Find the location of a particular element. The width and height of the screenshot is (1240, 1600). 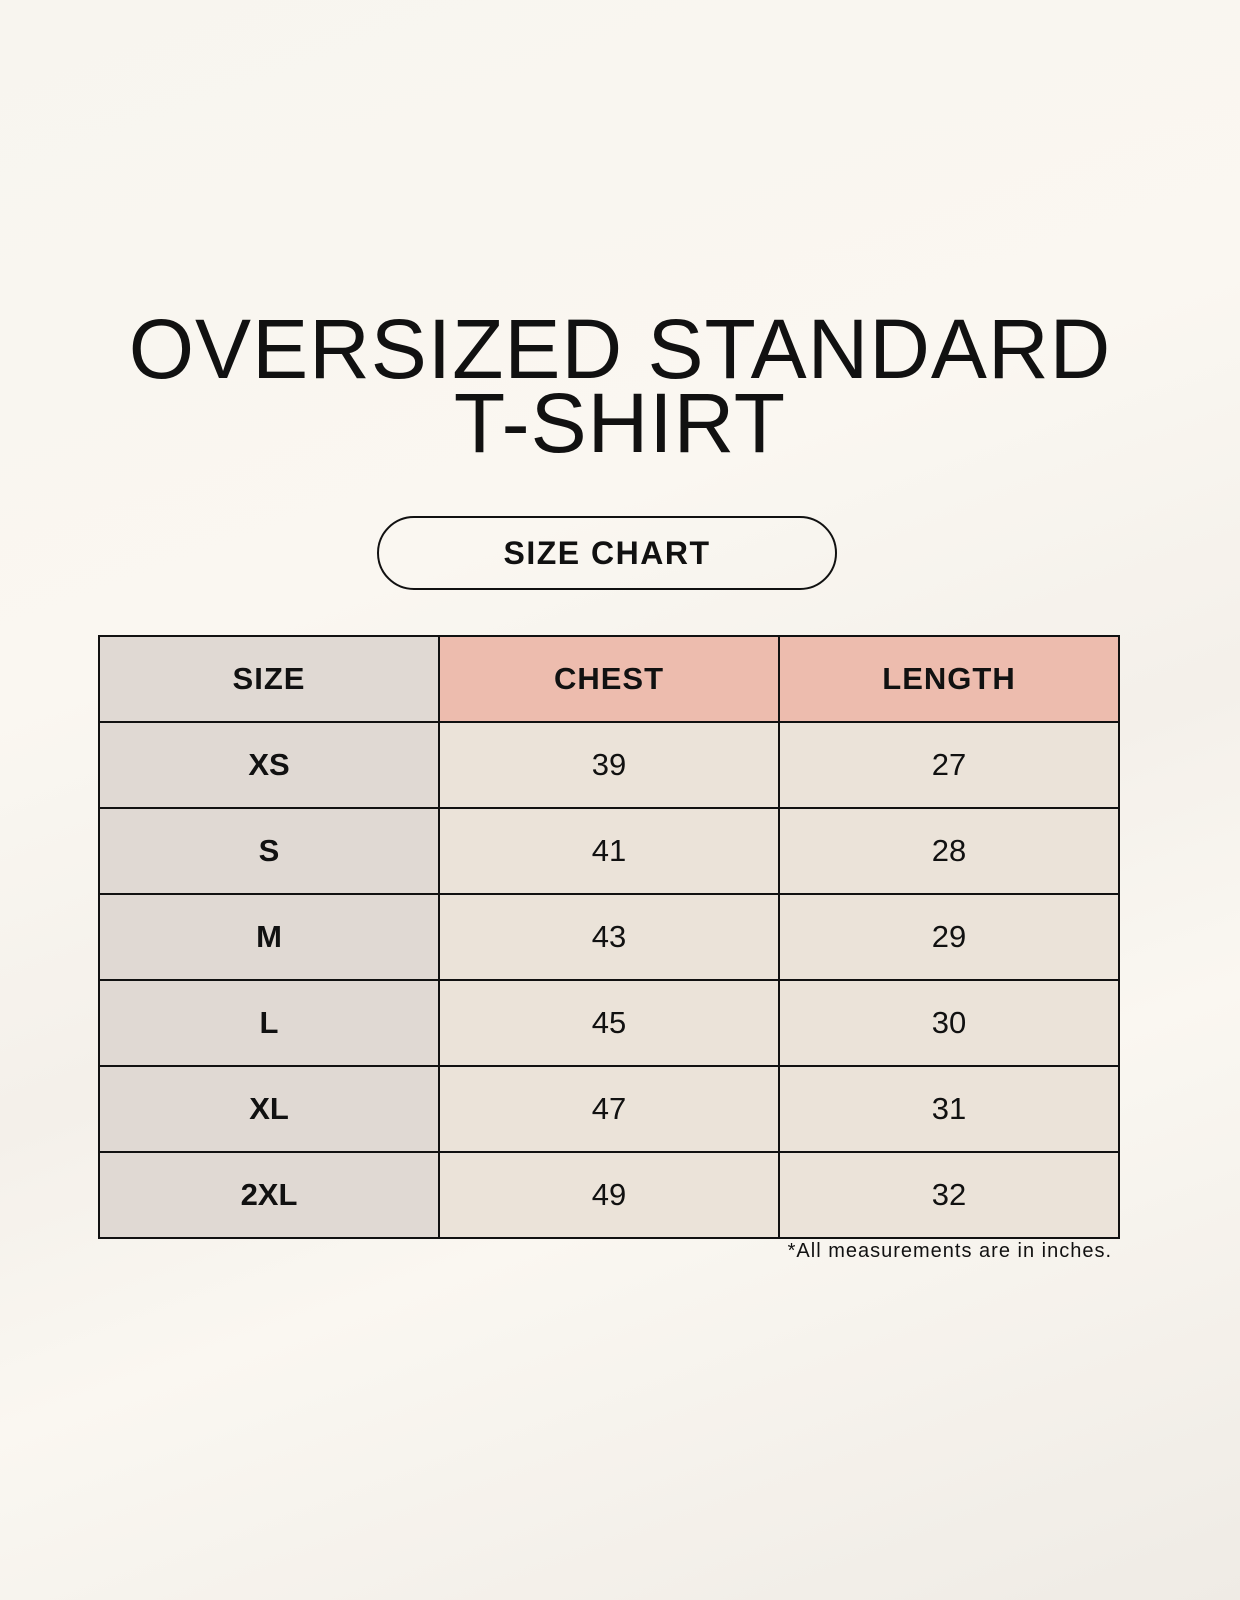

cell-size: 2XL is located at coordinates (269, 1195).